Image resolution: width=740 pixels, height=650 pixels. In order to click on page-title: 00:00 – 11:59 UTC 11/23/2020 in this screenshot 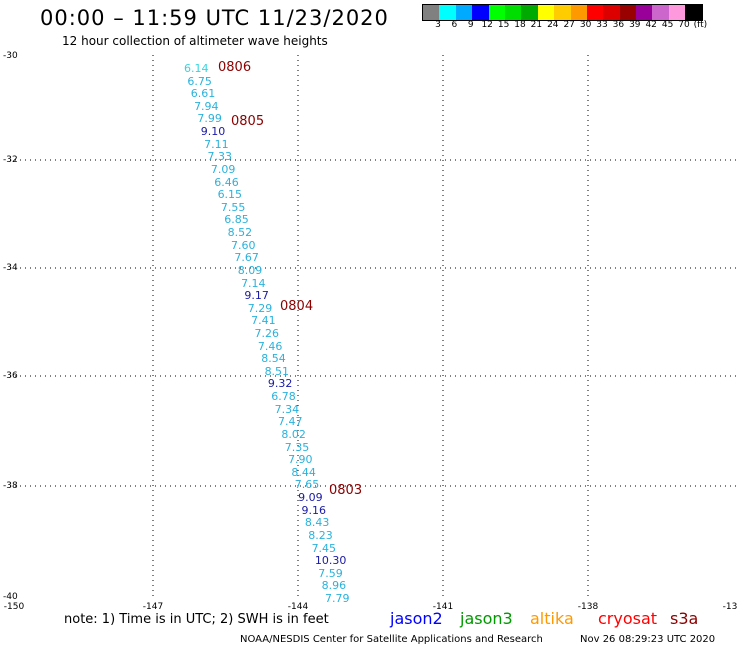, I will do `click(214, 18)`.